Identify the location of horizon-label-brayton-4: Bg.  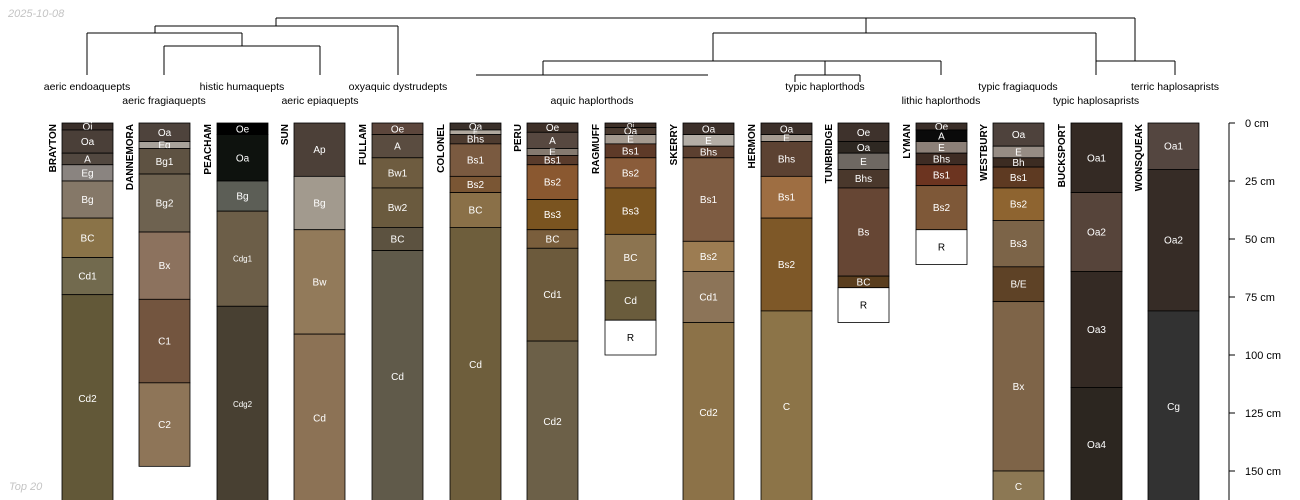
(87, 200).